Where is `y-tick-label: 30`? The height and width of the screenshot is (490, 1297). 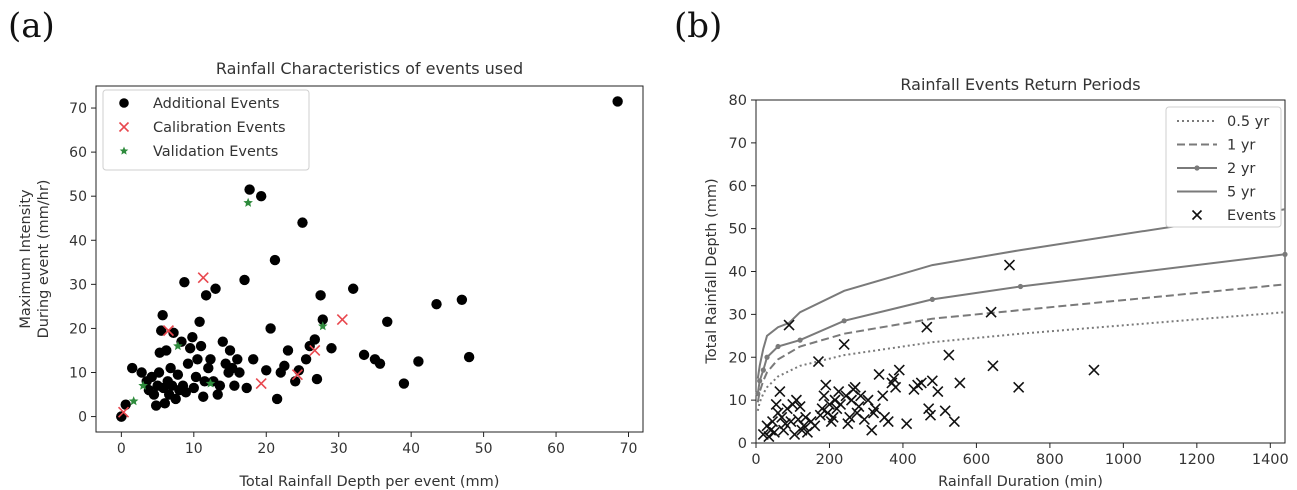
y-tick-label: 30 is located at coordinates (738, 315).